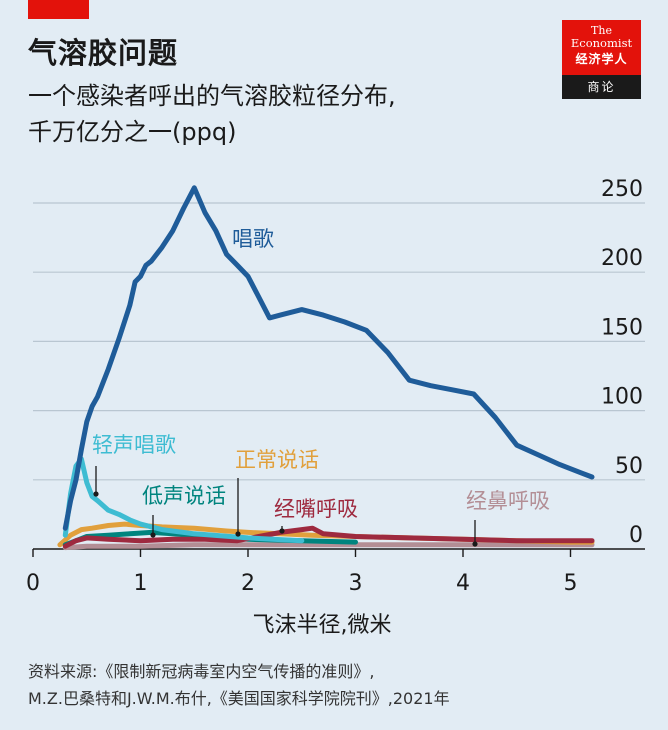 This screenshot has height=730, width=668. What do you see at coordinates (239, 698) in the screenshot?
I see `source-line-2: M.Z.巴桑特和J.W.M.布什,《美国国家科学院院刊》,2021年` at bounding box center [239, 698].